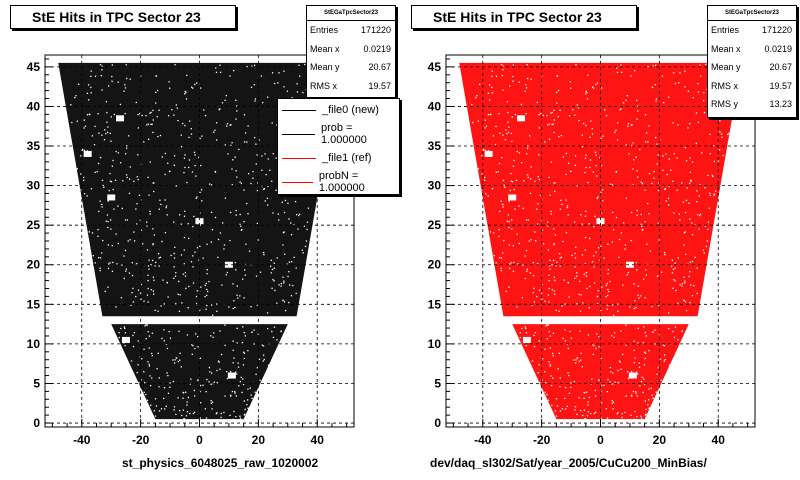  Describe the element at coordinates (719, 440) in the screenshot. I see `x-tick-label: 40` at that location.